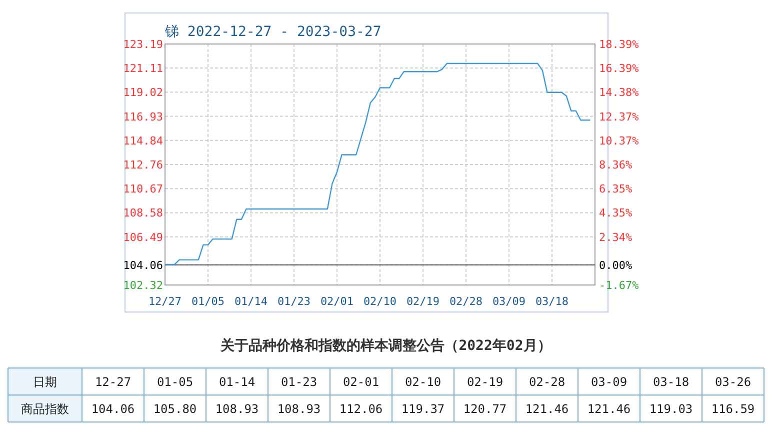 Image resolution: width=772 pixels, height=427 pixels. What do you see at coordinates (361, 409) in the screenshot?
I see `data-label: 112.06` at bounding box center [361, 409].